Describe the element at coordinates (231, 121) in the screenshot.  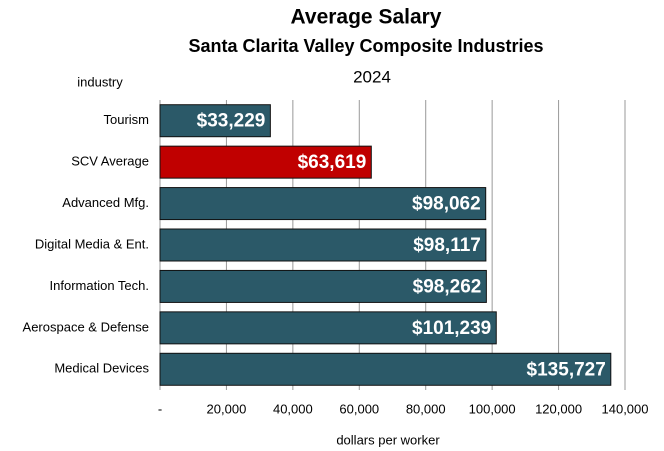
I see `value-label: $33,229` at that location.